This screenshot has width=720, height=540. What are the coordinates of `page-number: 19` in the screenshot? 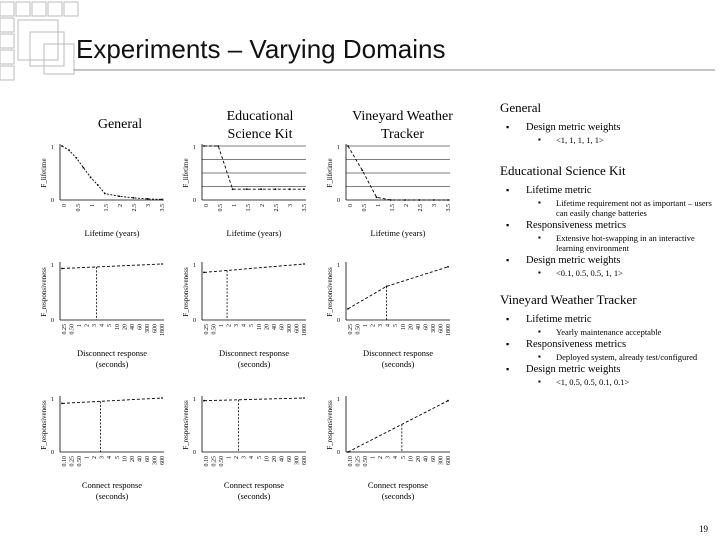 It's located at (703, 529).